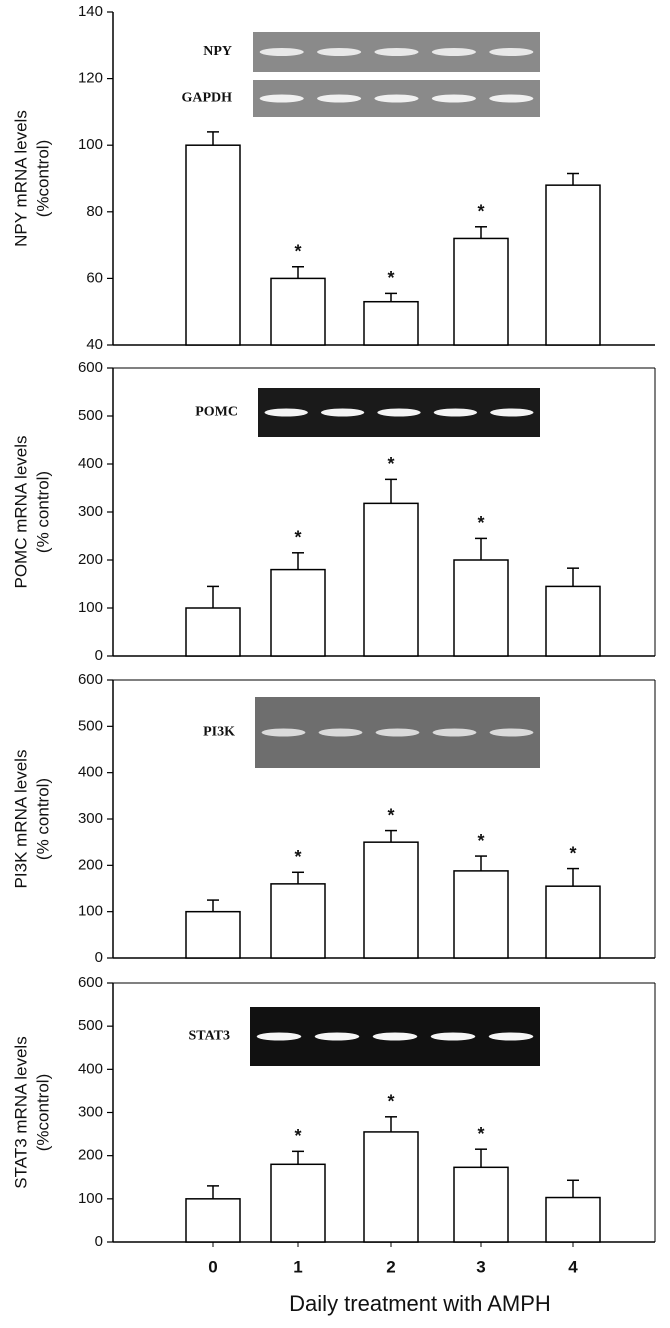 This screenshot has width=670, height=1328. Describe the element at coordinates (94, 211) in the screenshot. I see `y-tick-label: 80` at that location.